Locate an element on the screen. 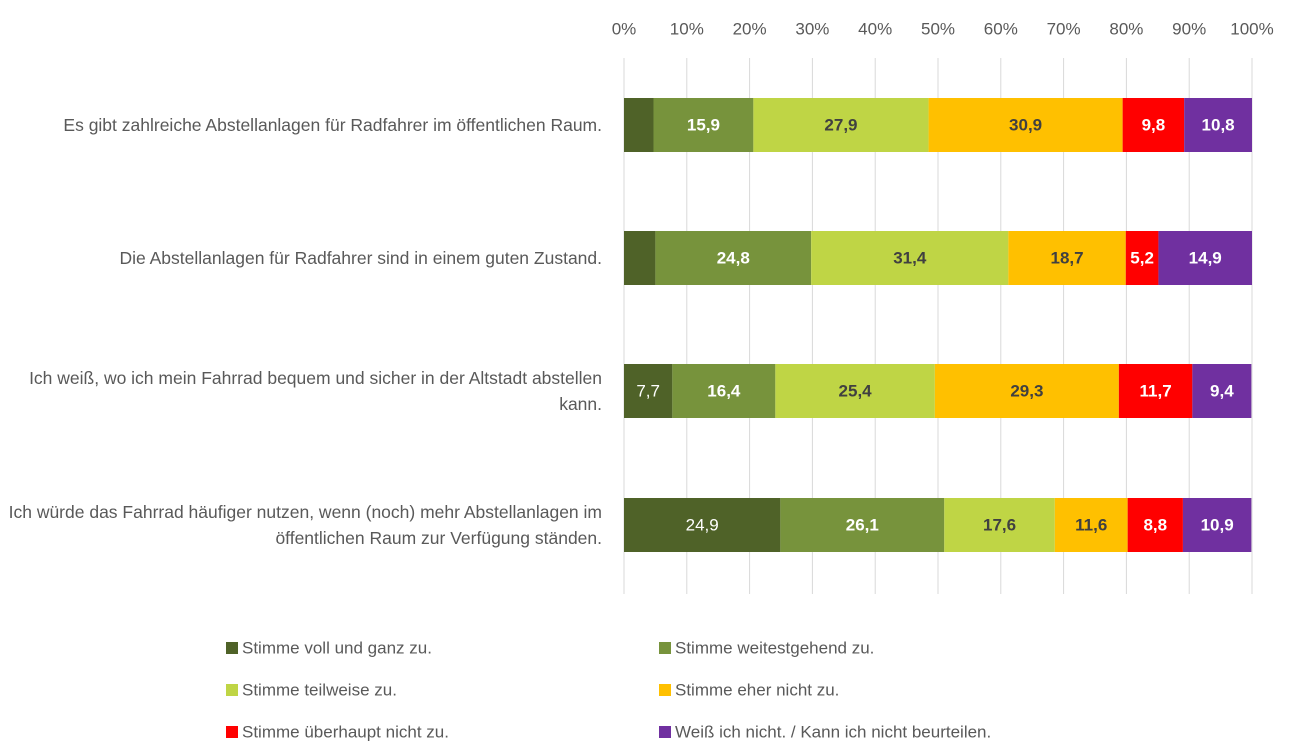 The height and width of the screenshot is (742, 1290). x-tick-label: 80% is located at coordinates (1126, 28).